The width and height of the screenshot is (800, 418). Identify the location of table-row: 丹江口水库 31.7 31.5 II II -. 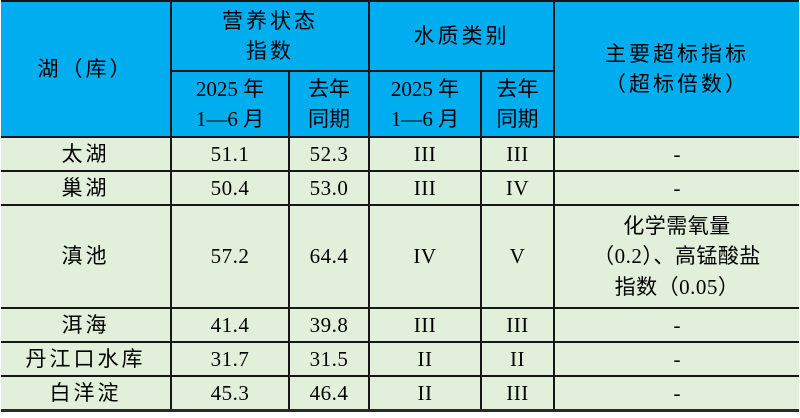
(400, 359).